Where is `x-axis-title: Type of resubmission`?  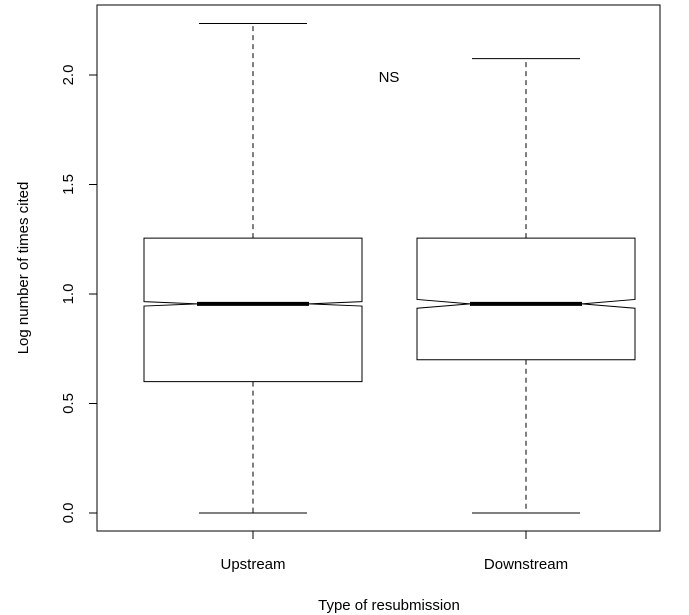
x-axis-title: Type of resubmission is located at coordinates (389, 605).